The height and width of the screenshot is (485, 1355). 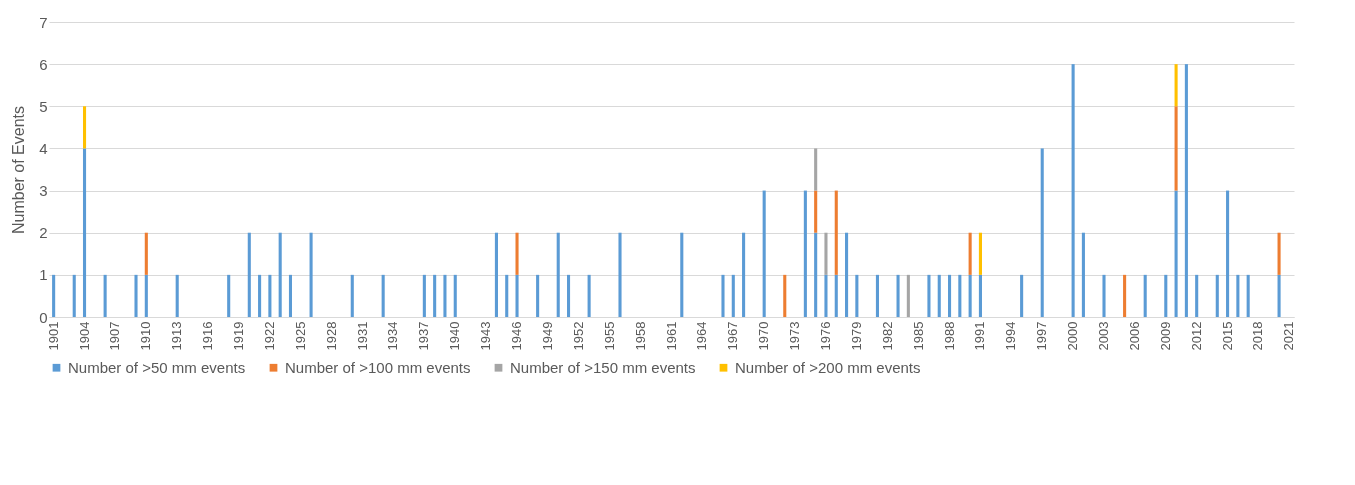 What do you see at coordinates (84, 336) in the screenshot?
I see `x-tick-label: 1904` at bounding box center [84, 336].